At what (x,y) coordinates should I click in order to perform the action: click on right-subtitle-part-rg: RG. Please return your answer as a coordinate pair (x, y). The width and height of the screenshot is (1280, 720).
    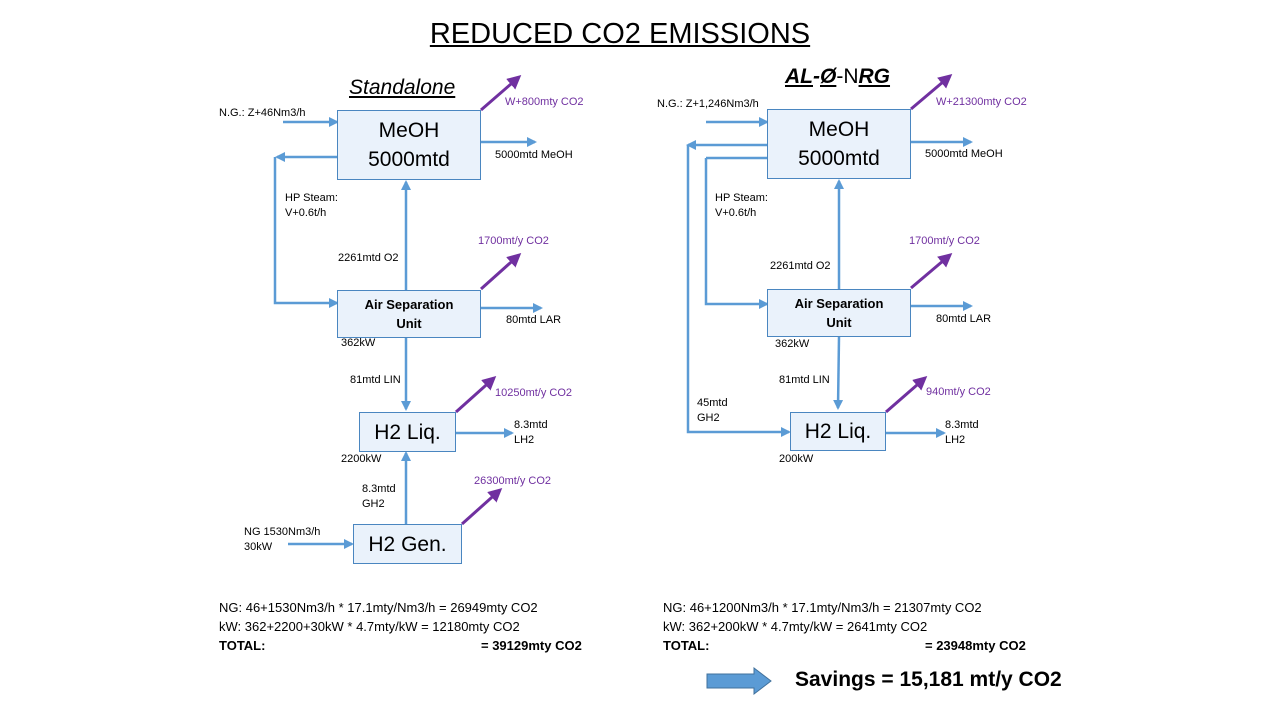
    Looking at the image, I should click on (874, 76).